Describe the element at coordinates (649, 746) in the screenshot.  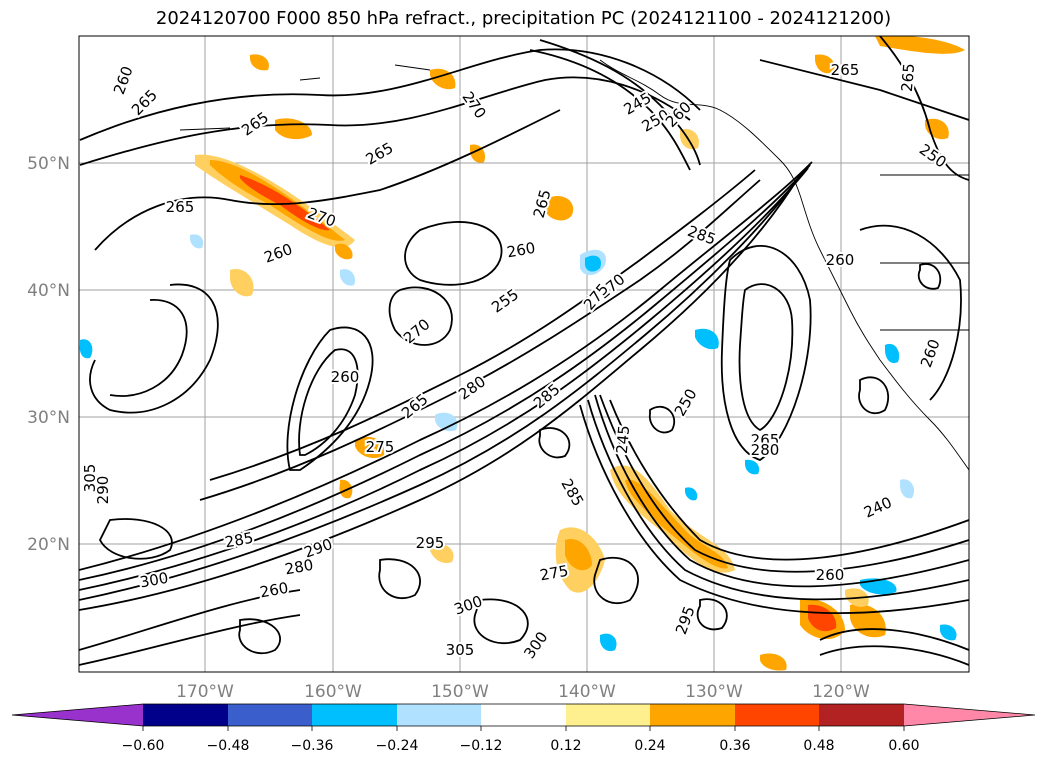
I see `colorbar-tick-label: 0.24` at that location.